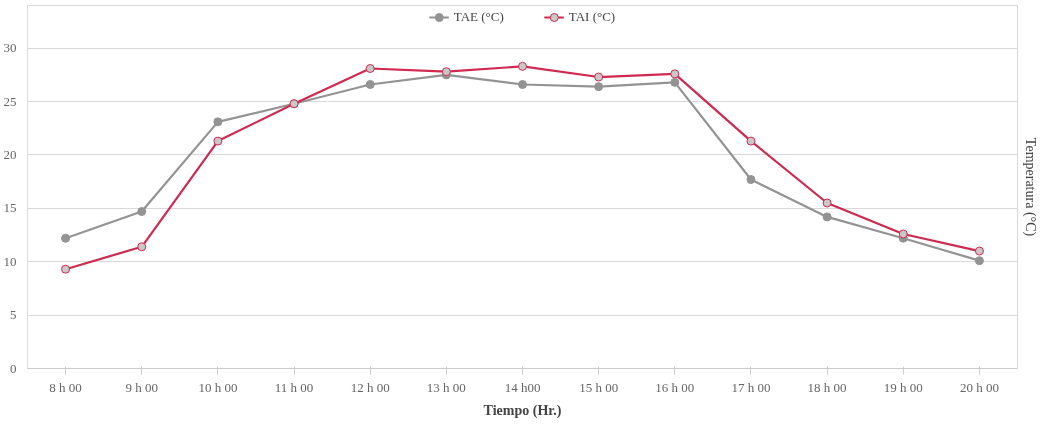 This screenshot has height=430, width=1054. What do you see at coordinates (65, 387) in the screenshot?
I see `x-tick-label: 8 h 00` at bounding box center [65, 387].